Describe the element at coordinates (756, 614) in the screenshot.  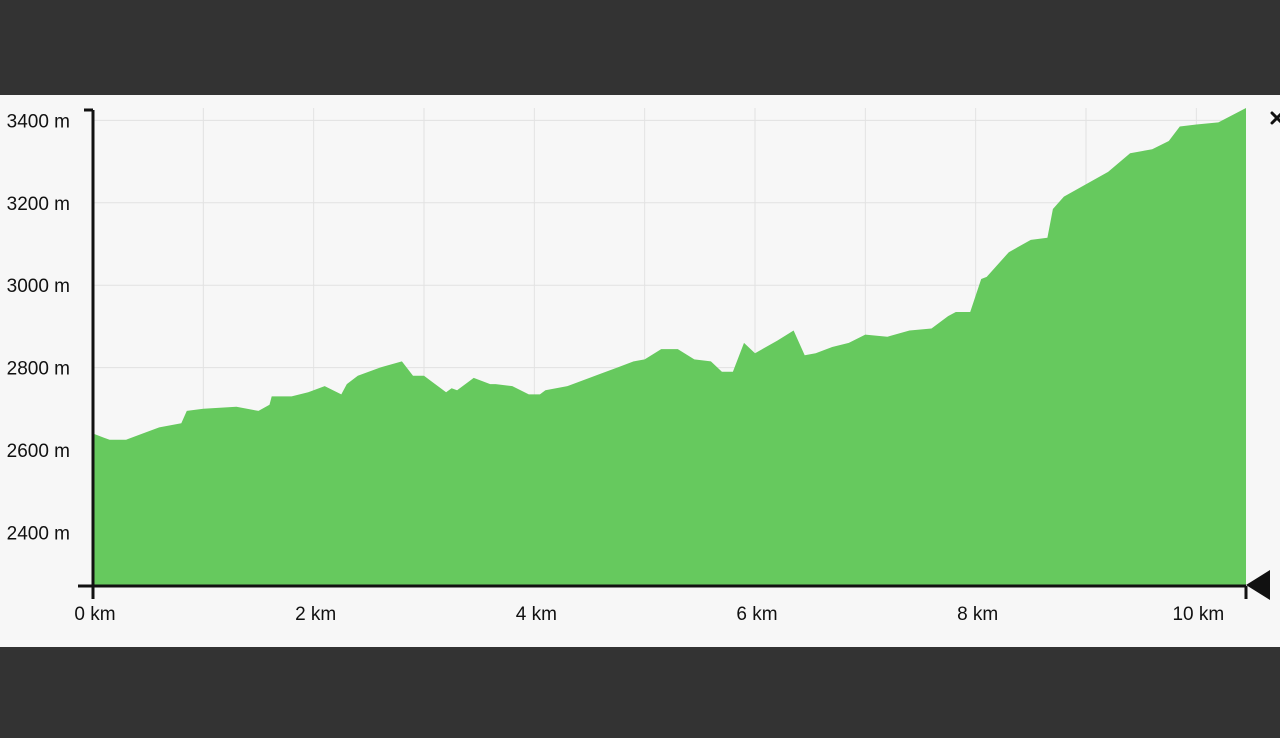
I see `x-tick-label: 6 km` at that location.